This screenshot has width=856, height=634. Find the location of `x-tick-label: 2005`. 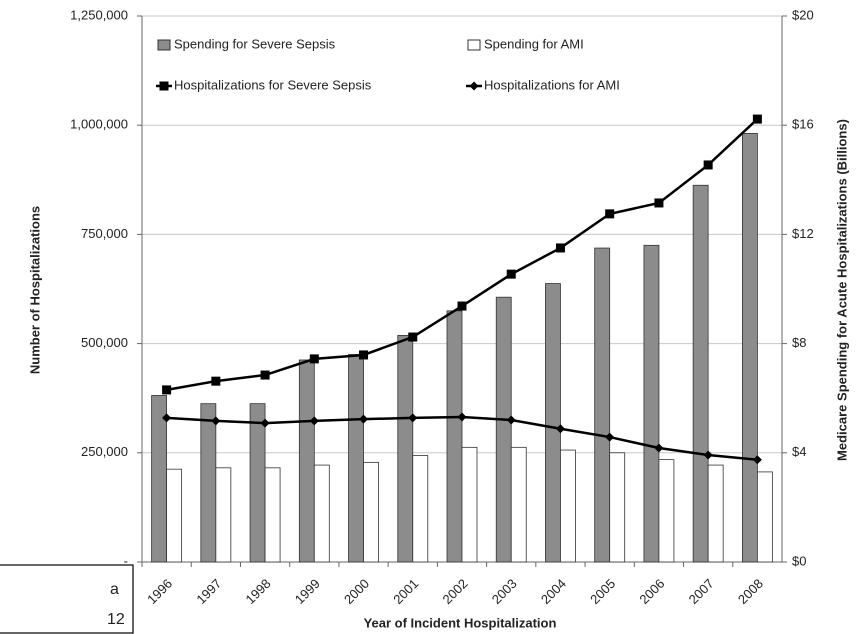

x-tick-label: 2005 is located at coordinates (602, 591).